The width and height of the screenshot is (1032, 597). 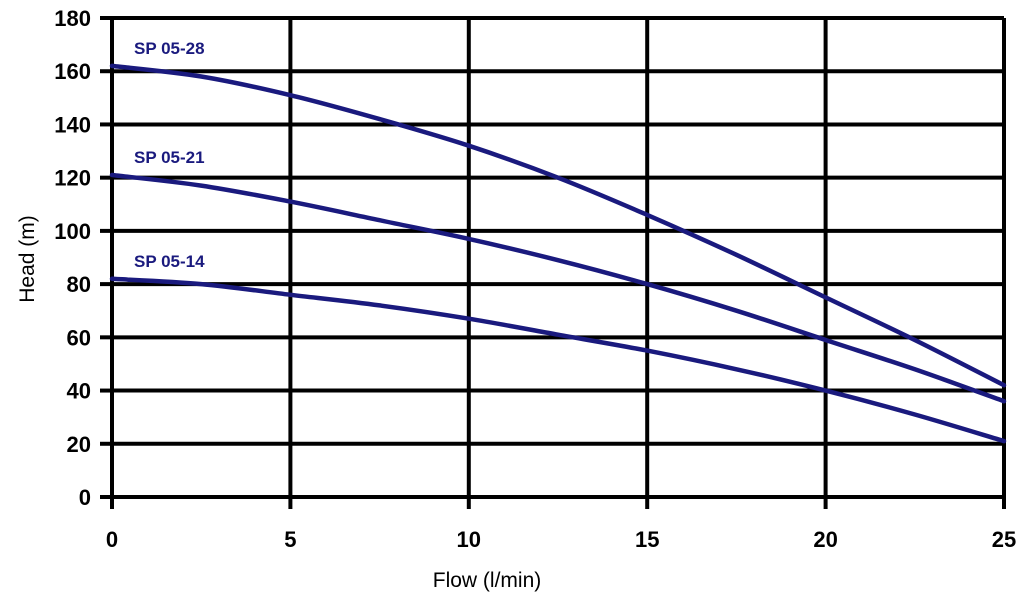 What do you see at coordinates (169, 48) in the screenshot?
I see `series-label: SP 05-28` at bounding box center [169, 48].